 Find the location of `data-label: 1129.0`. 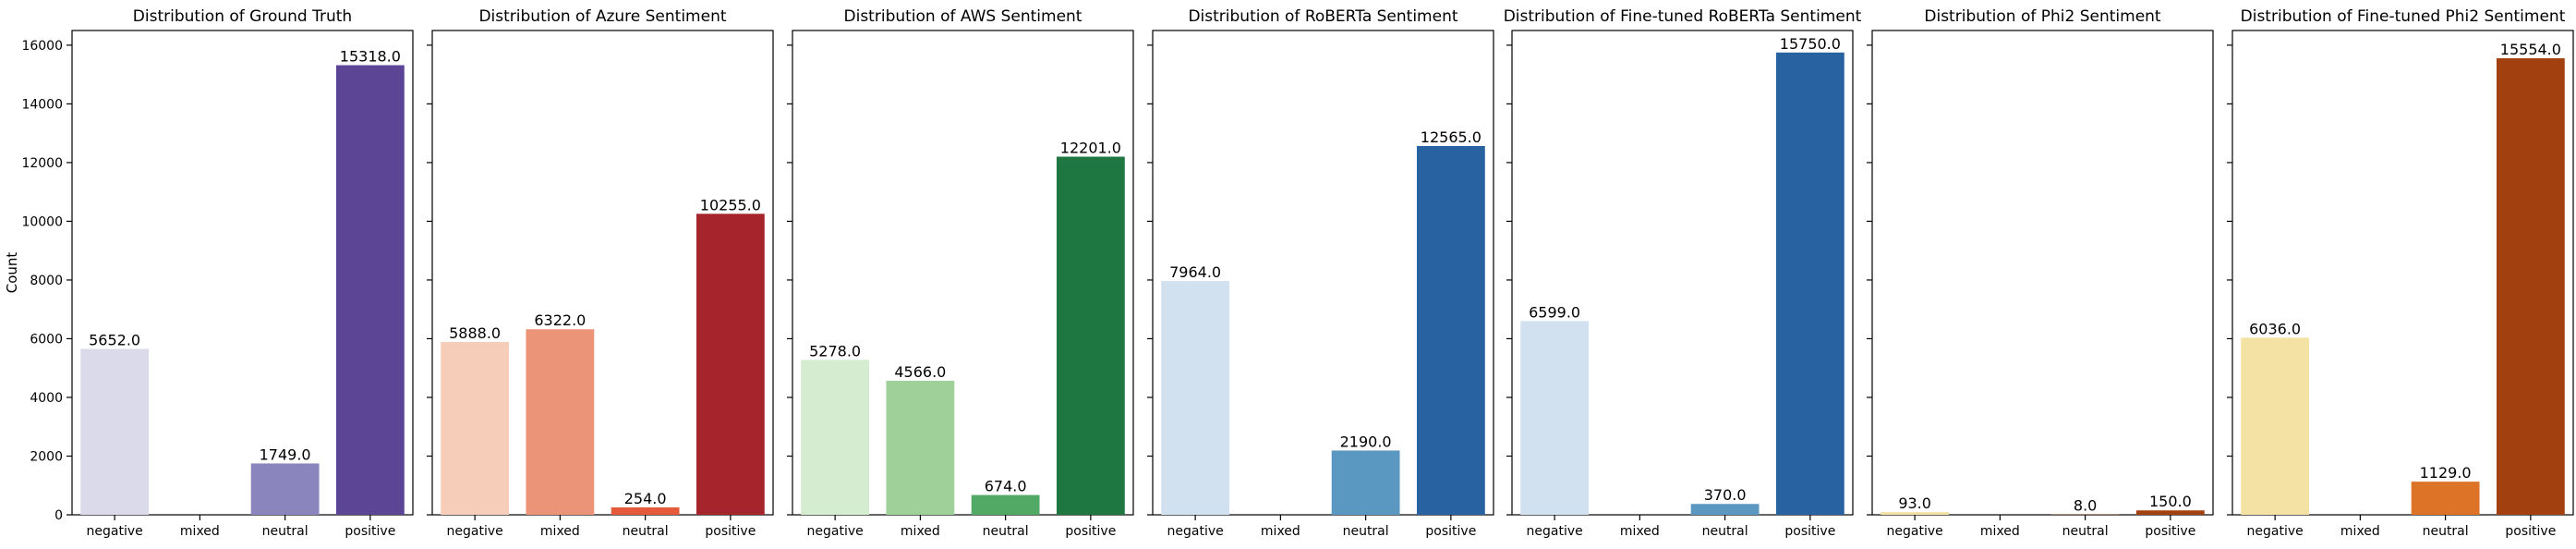

data-label: 1129.0 is located at coordinates (2446, 473).